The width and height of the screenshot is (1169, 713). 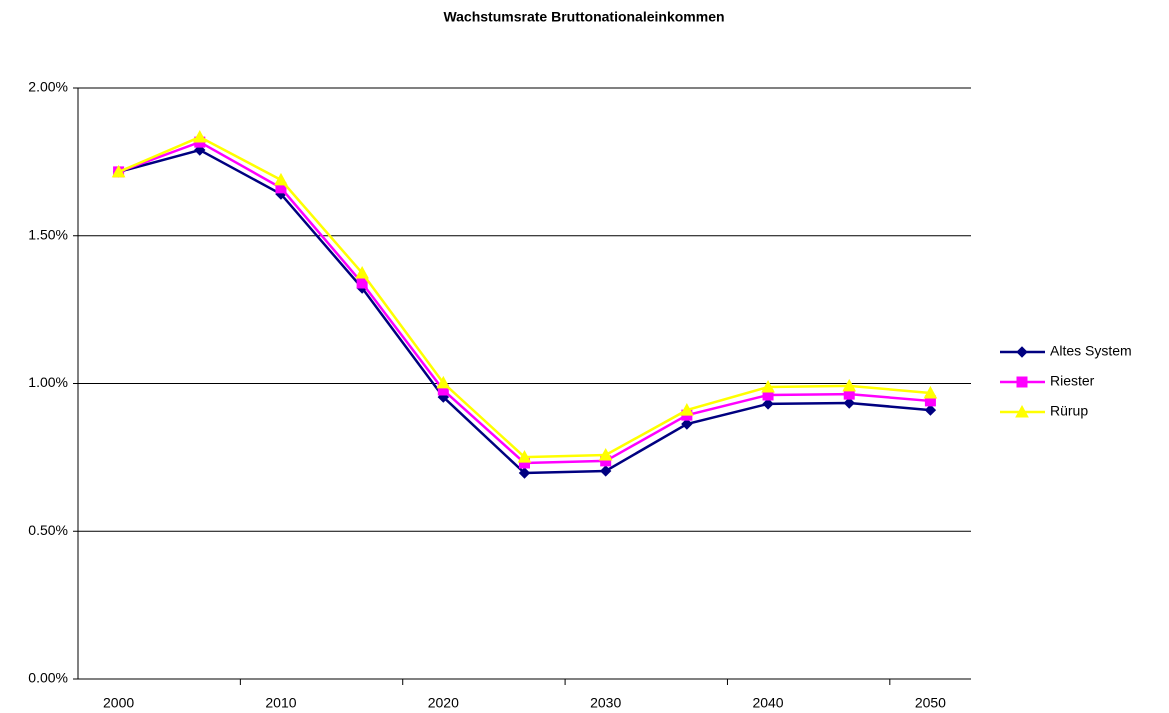 What do you see at coordinates (1072, 381) in the screenshot?
I see `legend-label: Riester` at bounding box center [1072, 381].